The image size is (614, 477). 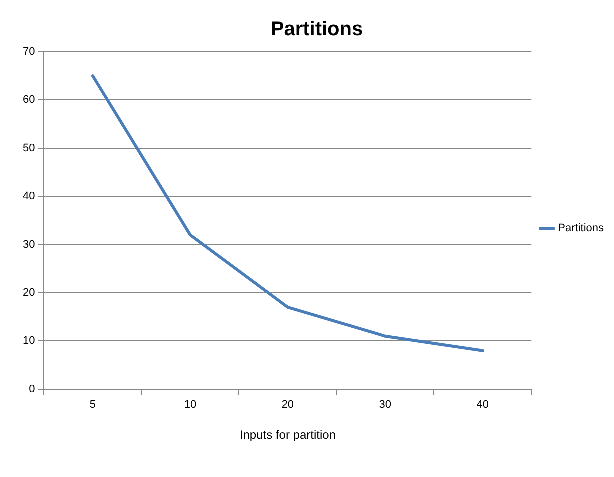 What do you see at coordinates (29, 341) in the screenshot?
I see `y-tick-label: 10` at bounding box center [29, 341].